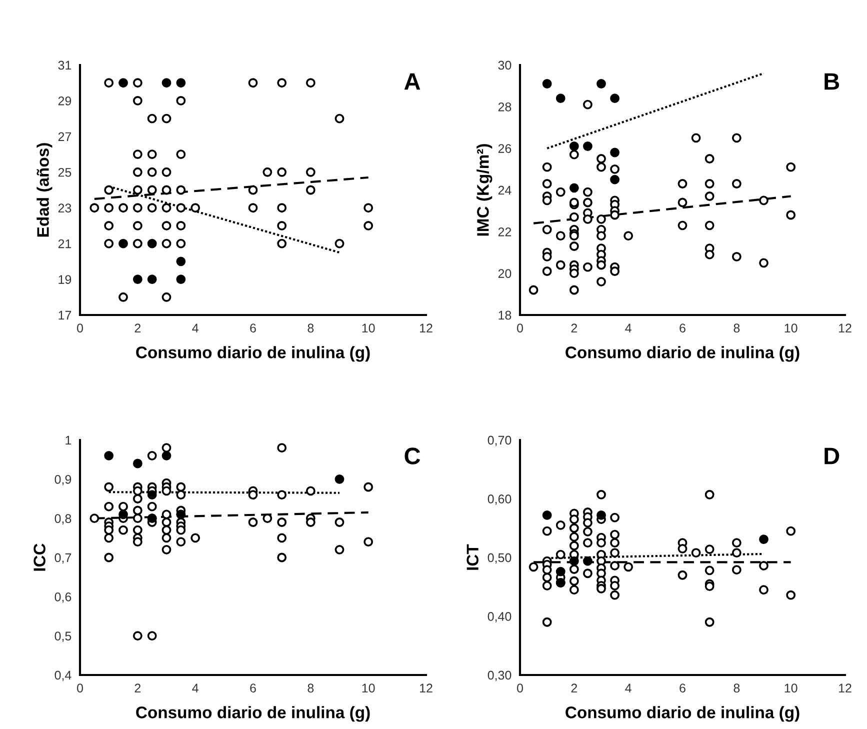 The height and width of the screenshot is (729, 867). Describe the element at coordinates (505, 148) in the screenshot. I see `y-tick-label: 26` at that location.